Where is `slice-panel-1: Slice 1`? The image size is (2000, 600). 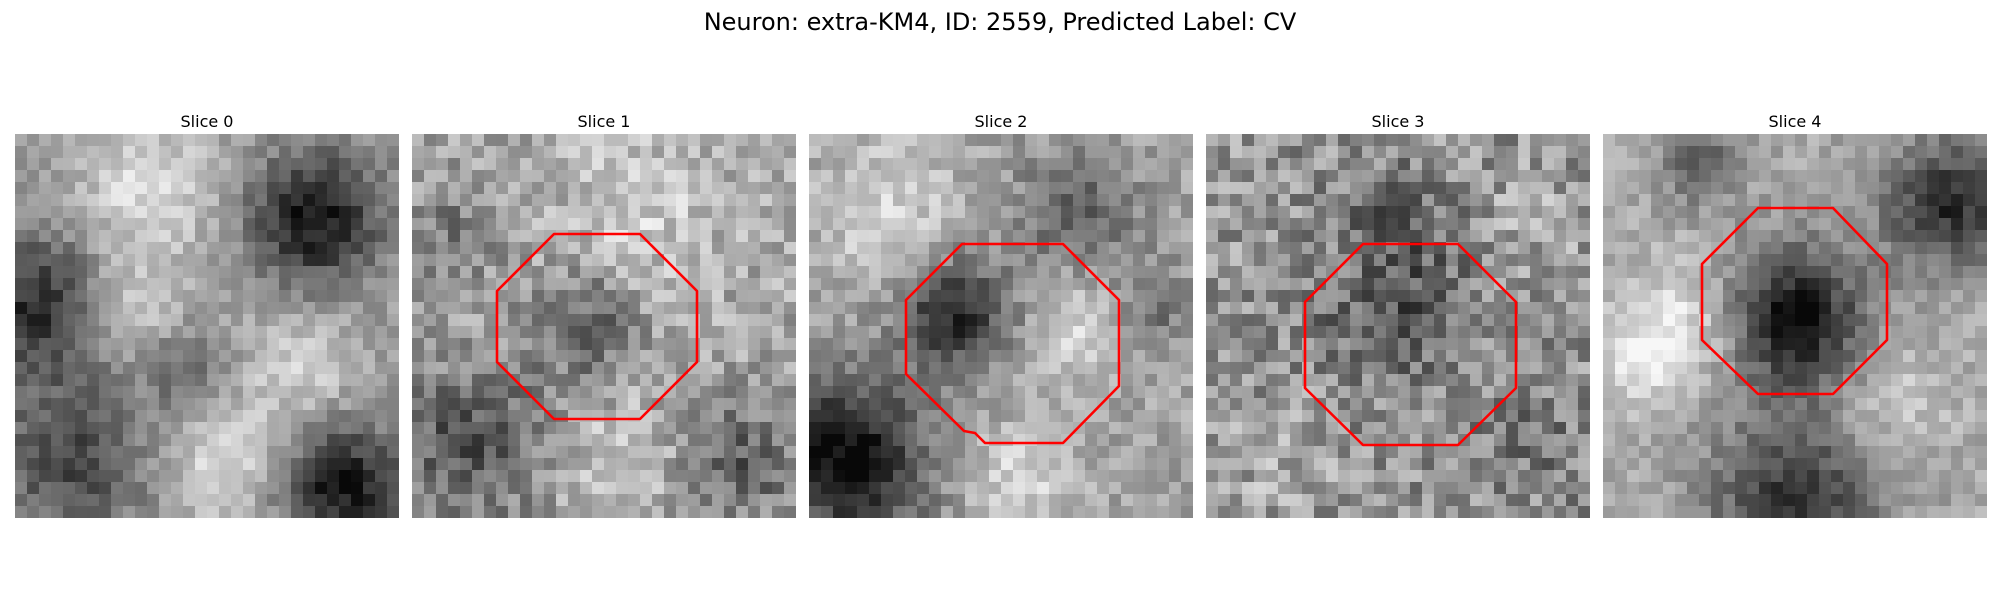 slice-panel-1: Slice 1 is located at coordinates (604, 314).